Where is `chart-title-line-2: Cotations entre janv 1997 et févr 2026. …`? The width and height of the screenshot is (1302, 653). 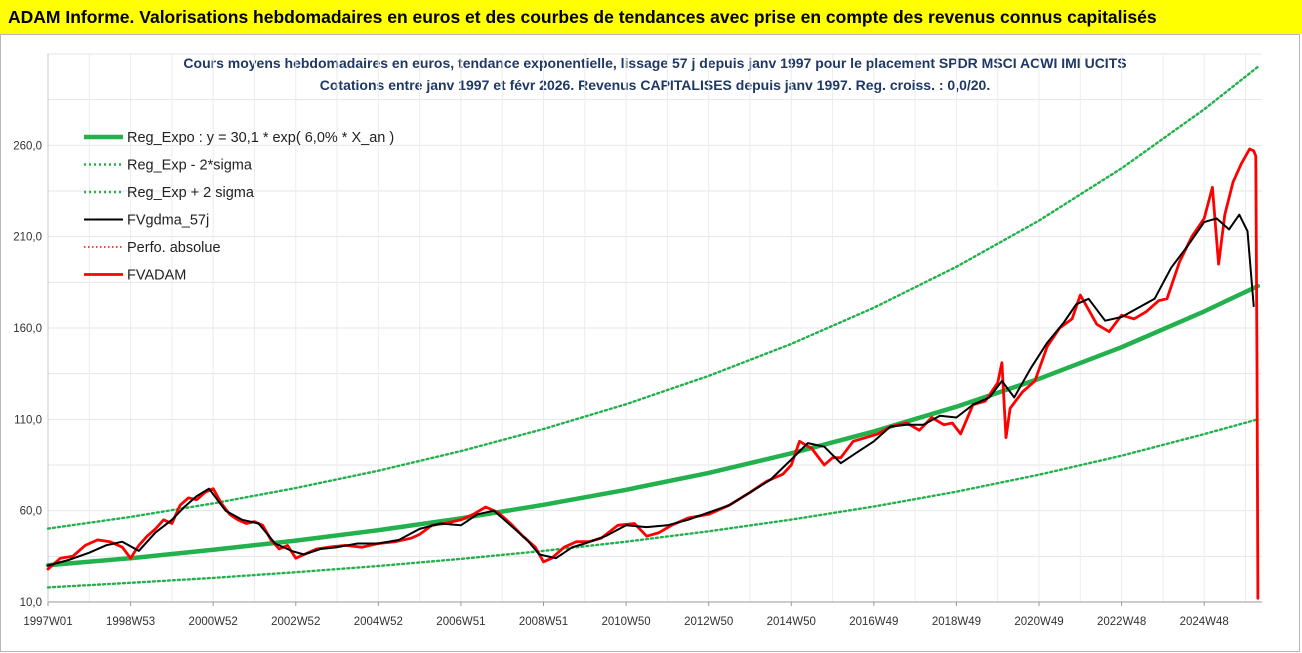 chart-title-line-2: Cotations entre janv 1997 et févr 2026. … is located at coordinates (655, 85).